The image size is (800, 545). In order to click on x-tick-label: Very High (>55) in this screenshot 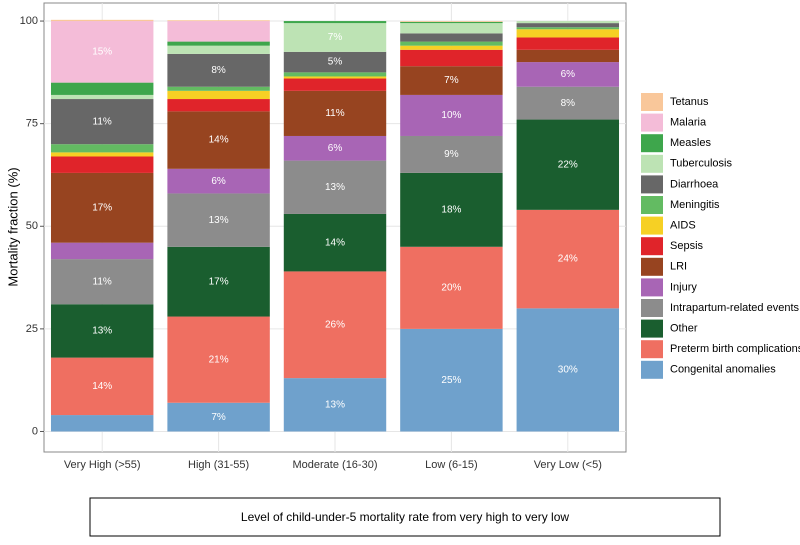, I will do `click(102, 465)`.